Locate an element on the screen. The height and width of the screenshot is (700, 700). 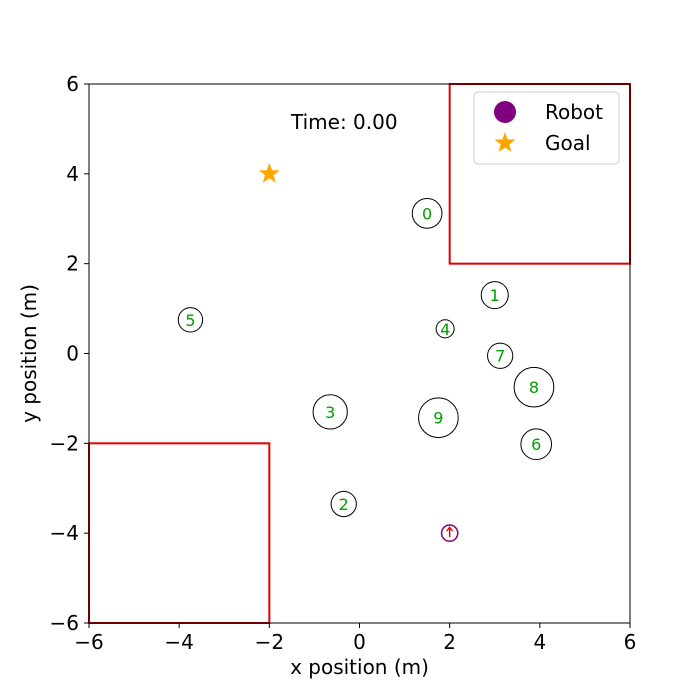
human-5-circle is located at coordinates (190, 320).